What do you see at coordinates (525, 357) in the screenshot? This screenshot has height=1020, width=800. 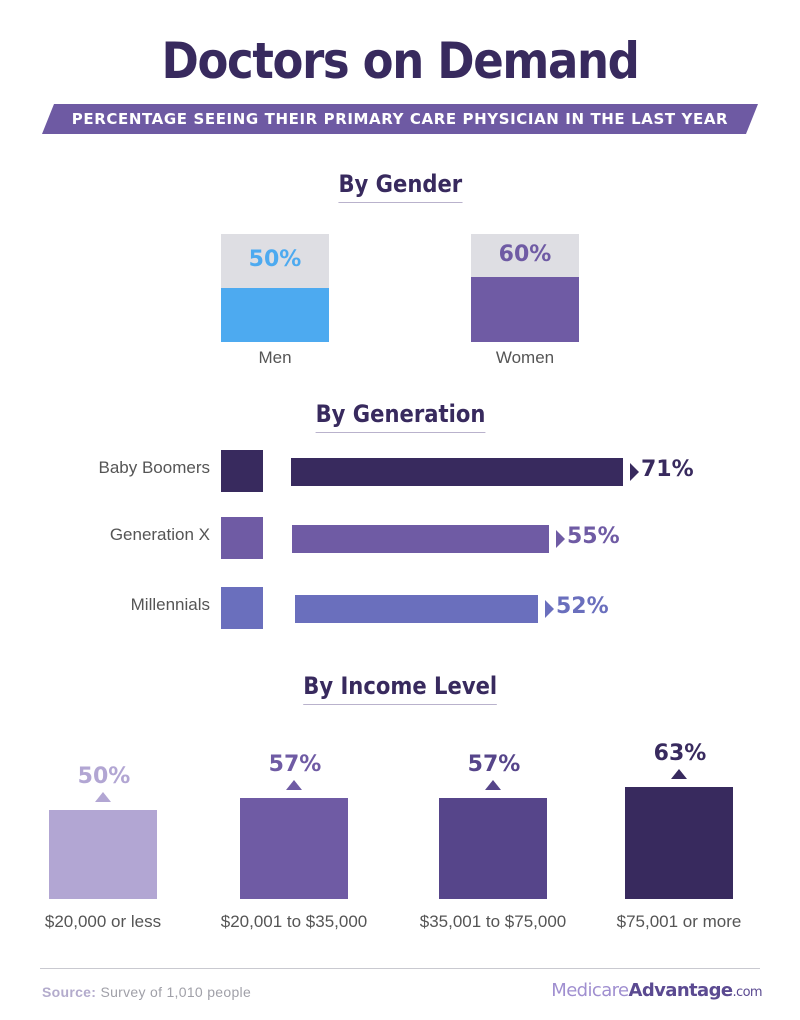 I see `gender-label-women: Women` at bounding box center [525, 357].